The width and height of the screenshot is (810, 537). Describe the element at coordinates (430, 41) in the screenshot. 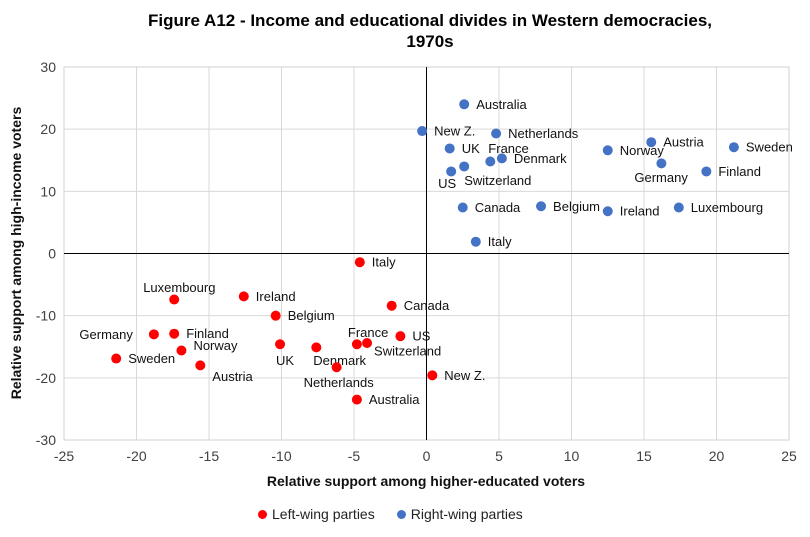

I see `chart-title-line-2: 1970s` at that location.